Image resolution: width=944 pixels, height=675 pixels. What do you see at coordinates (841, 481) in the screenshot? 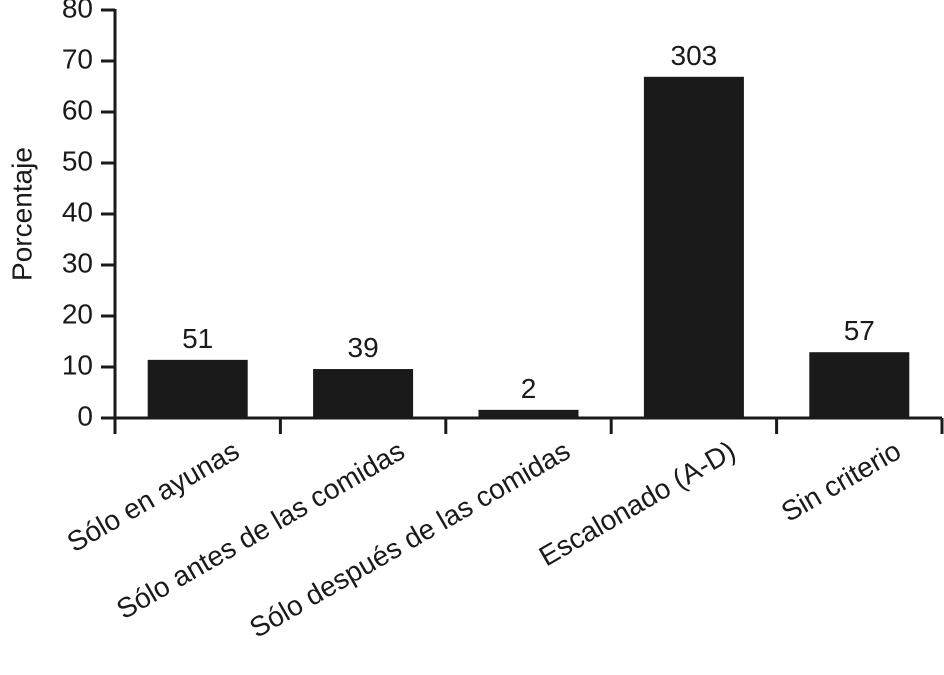
I see `x-tick-label: Sin criterio` at bounding box center [841, 481].